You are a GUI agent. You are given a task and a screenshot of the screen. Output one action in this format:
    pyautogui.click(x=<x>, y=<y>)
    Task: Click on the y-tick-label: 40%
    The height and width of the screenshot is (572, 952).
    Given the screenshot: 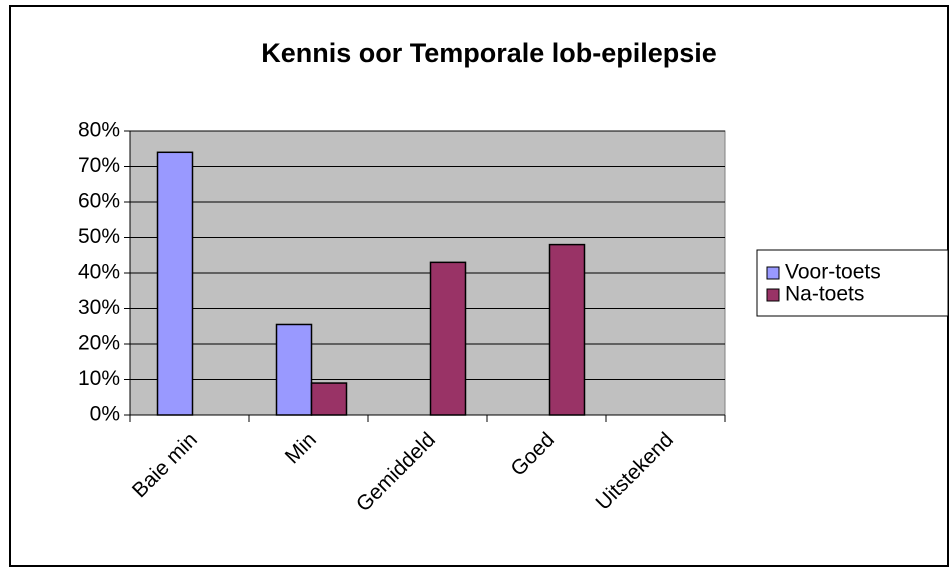 What is the action you would take?
    pyautogui.click(x=99, y=272)
    